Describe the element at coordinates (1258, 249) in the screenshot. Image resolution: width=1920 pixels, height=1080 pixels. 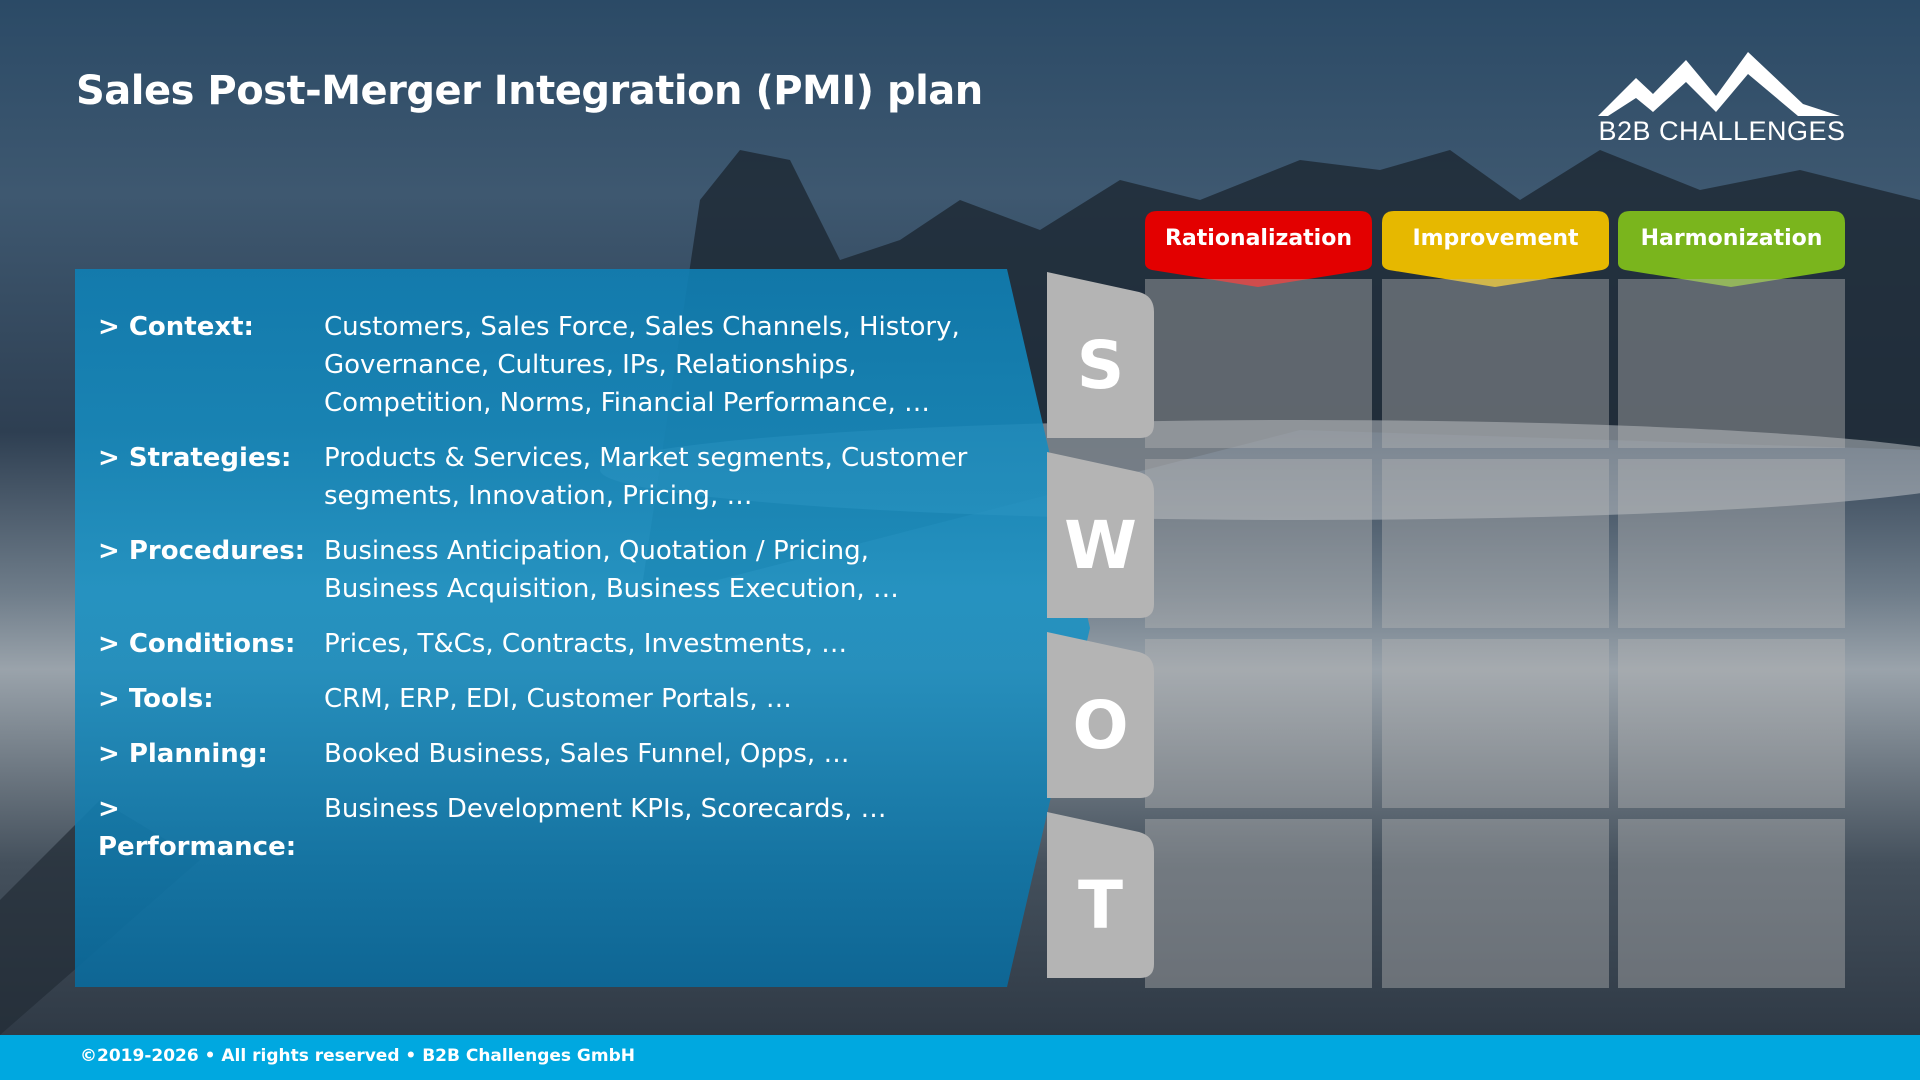
I see `column-header-rationalization: Rationalization` at that location.